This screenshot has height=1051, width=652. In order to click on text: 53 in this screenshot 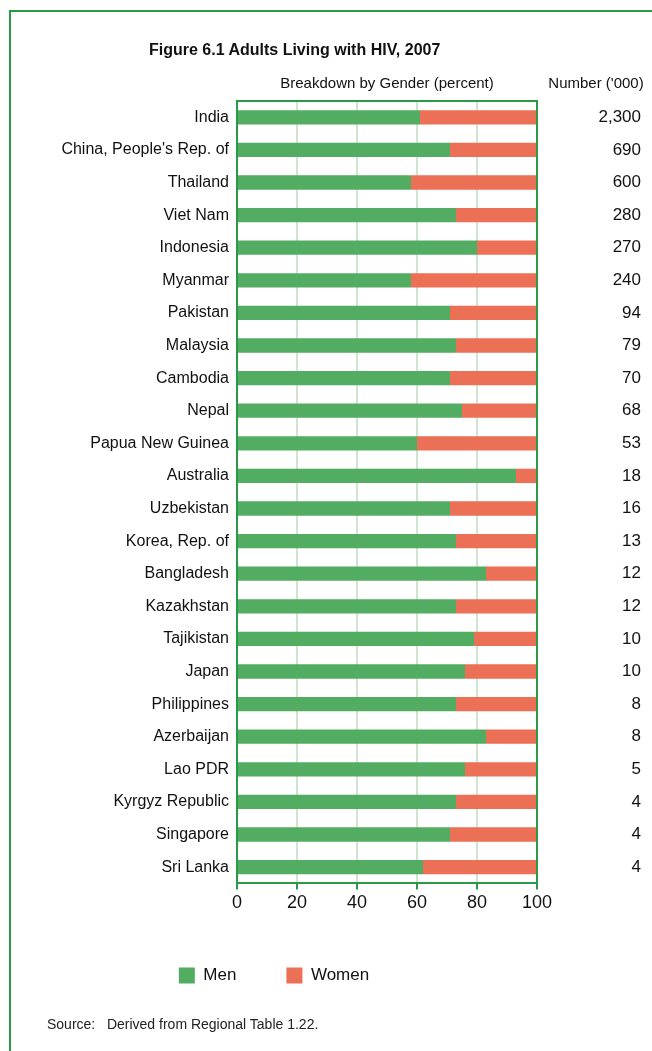, I will do `click(631, 442)`.